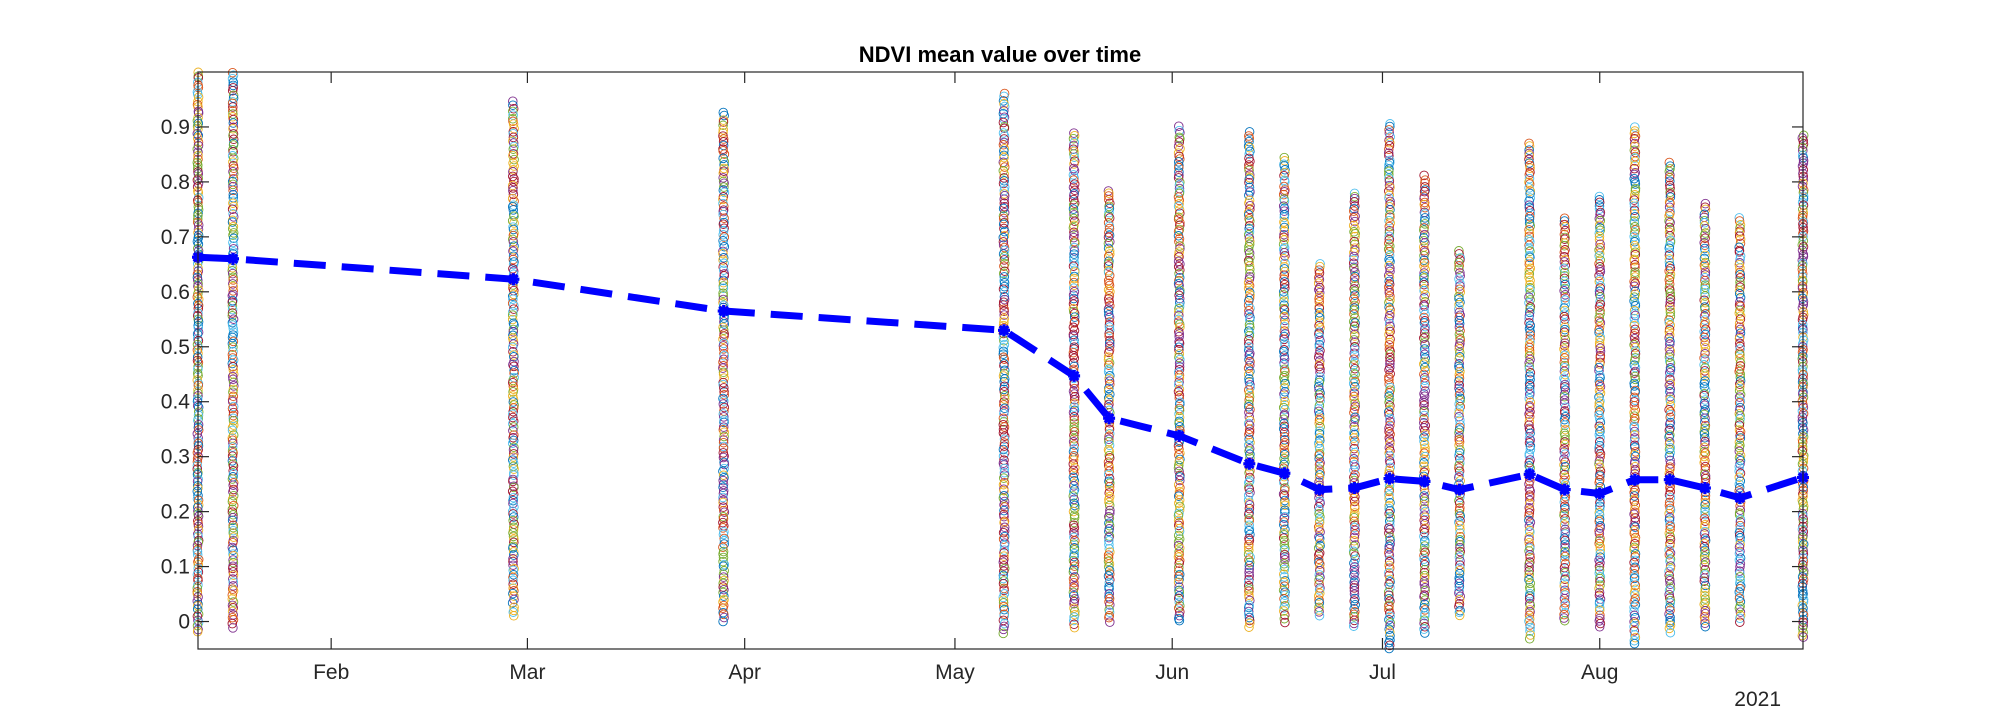 Image resolution: width=1999 pixels, height=721 pixels. Describe the element at coordinates (1670, 397) in the screenshot. I see `scatter-column` at that location.